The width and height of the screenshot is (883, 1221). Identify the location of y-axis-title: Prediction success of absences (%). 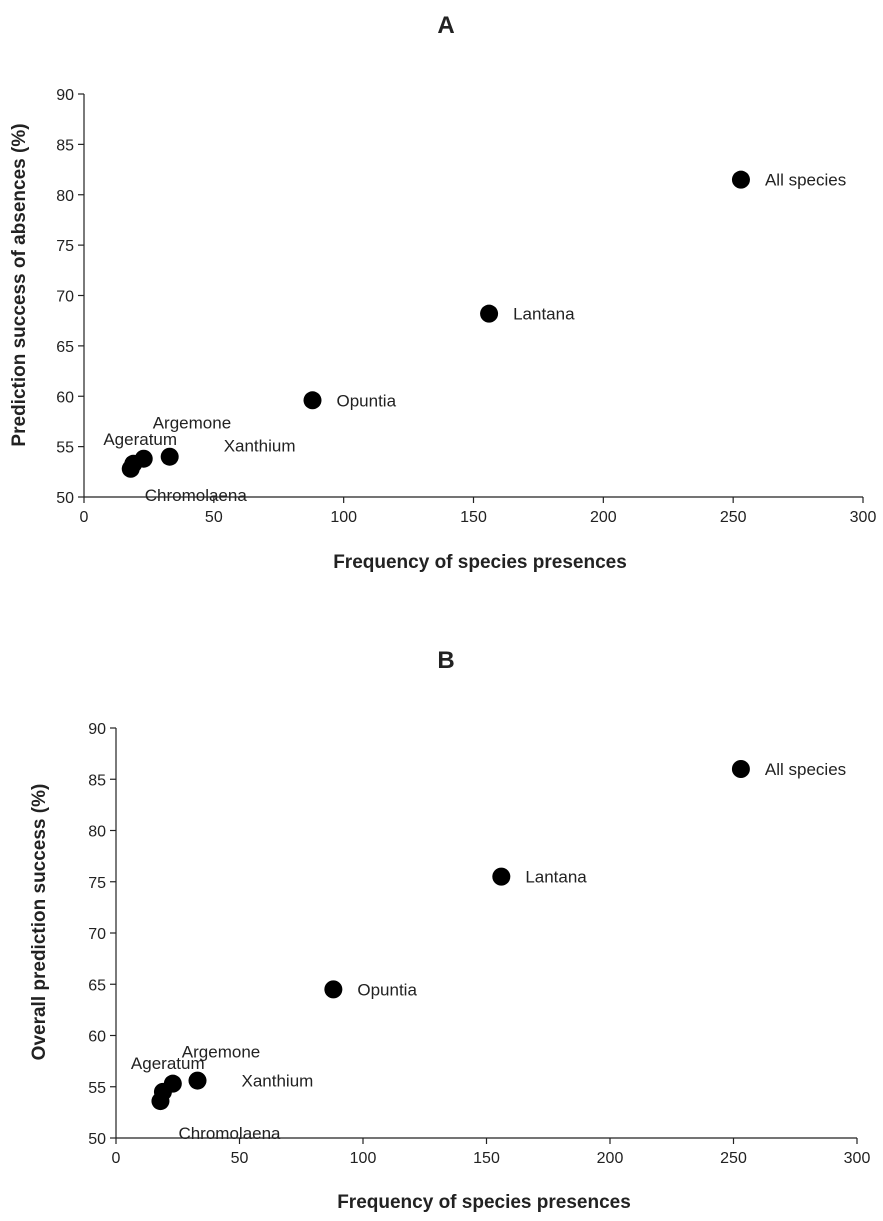
(19, 284).